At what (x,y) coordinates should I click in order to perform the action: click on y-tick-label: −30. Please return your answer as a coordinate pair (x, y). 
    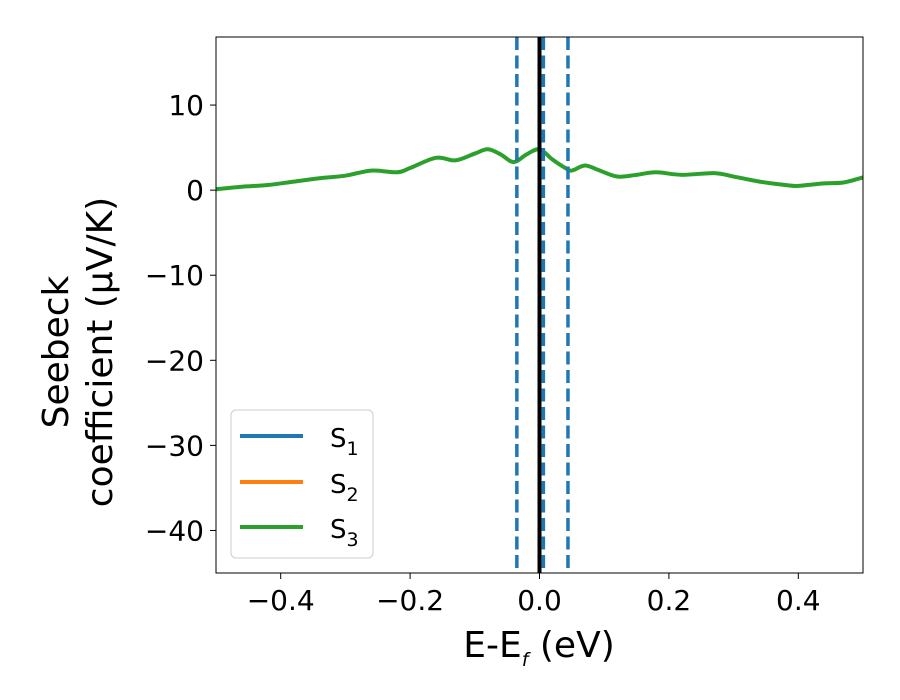
    Looking at the image, I should click on (174, 445).